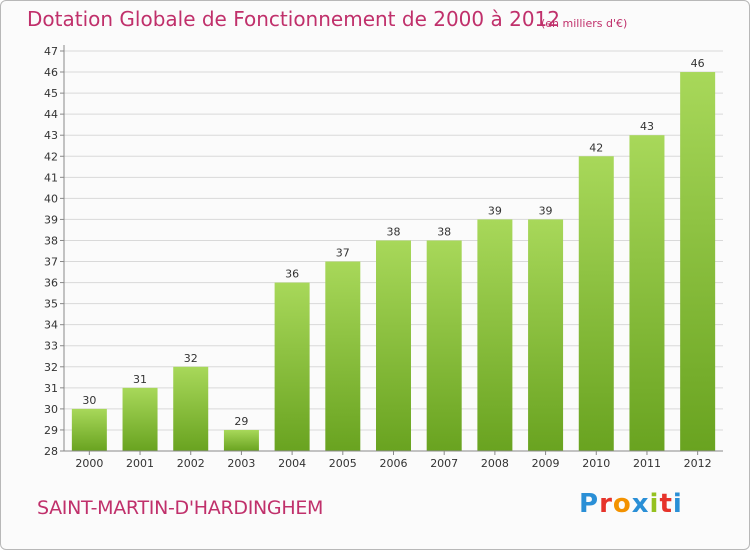 The image size is (750, 550). Describe the element at coordinates (640, 504) in the screenshot. I see `logo-letter: x` at that location.